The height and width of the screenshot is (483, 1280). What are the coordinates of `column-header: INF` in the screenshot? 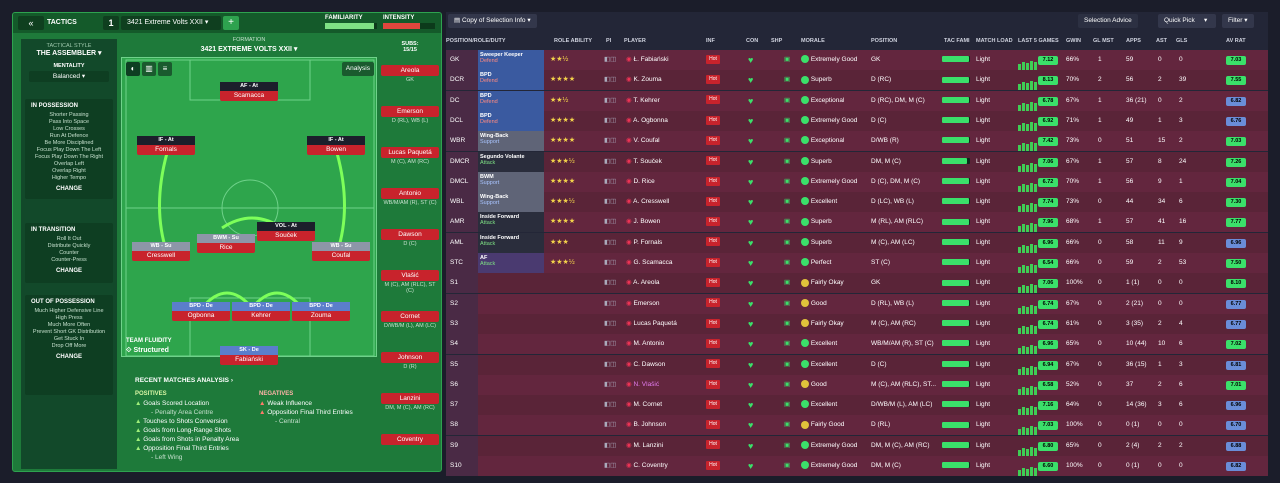 It's located at (710, 41).